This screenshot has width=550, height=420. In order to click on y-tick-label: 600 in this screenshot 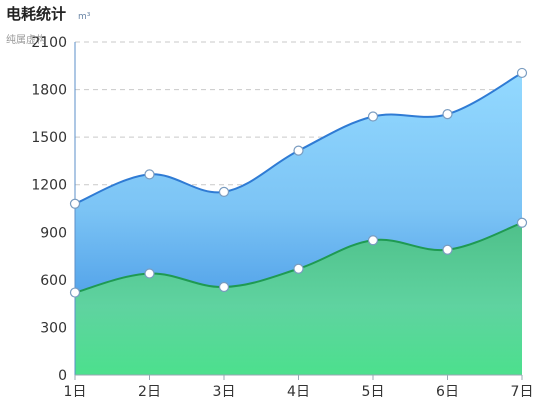, I will do `click(53, 281)`.